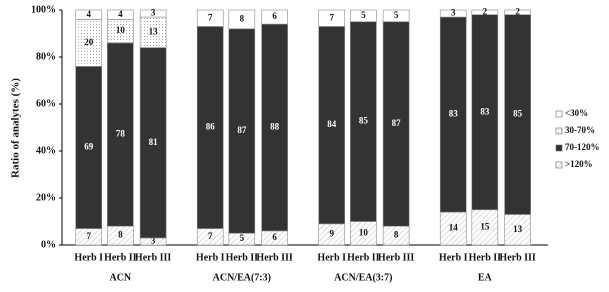 The image size is (609, 292). What do you see at coordinates (120, 277) in the screenshot?
I see `group-label: ACN` at bounding box center [120, 277].